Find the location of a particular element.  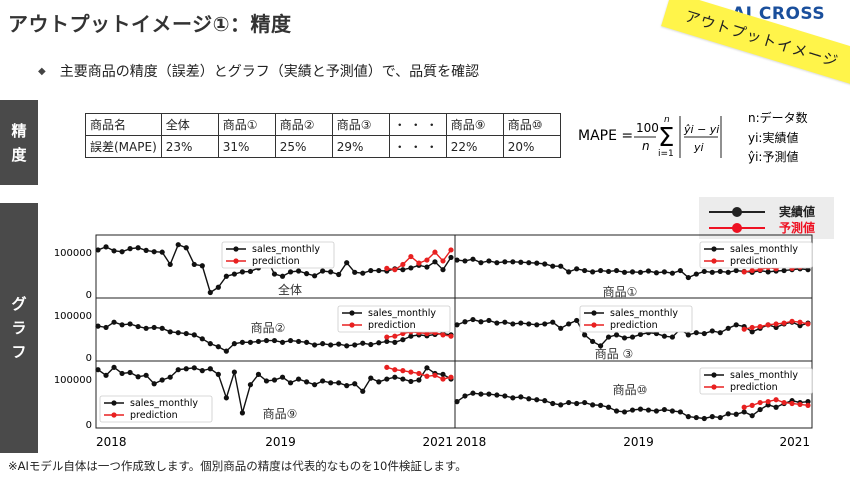

formula-def-n: n:データ数 is located at coordinates (778, 117).